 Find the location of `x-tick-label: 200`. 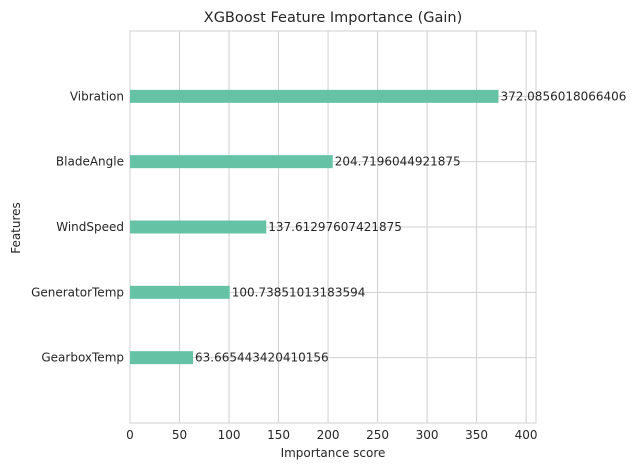

x-tick-label: 200 is located at coordinates (328, 435).